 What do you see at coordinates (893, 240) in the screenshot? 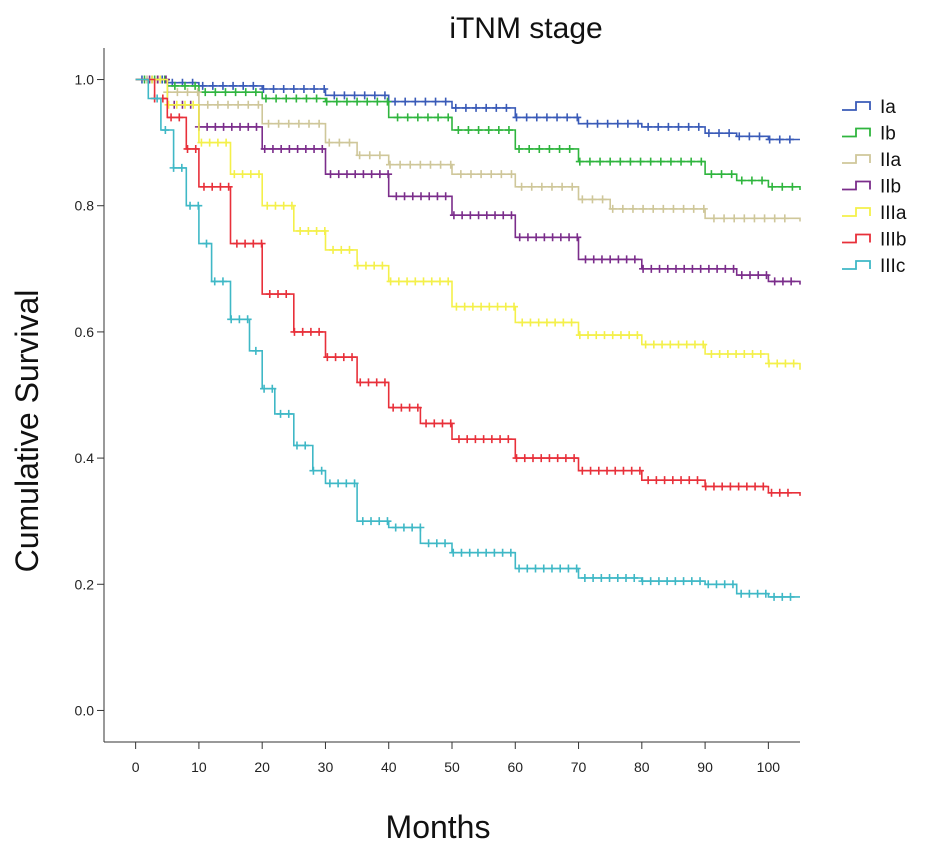
I see `legend-label-IIIb: IIIb` at bounding box center [893, 240].